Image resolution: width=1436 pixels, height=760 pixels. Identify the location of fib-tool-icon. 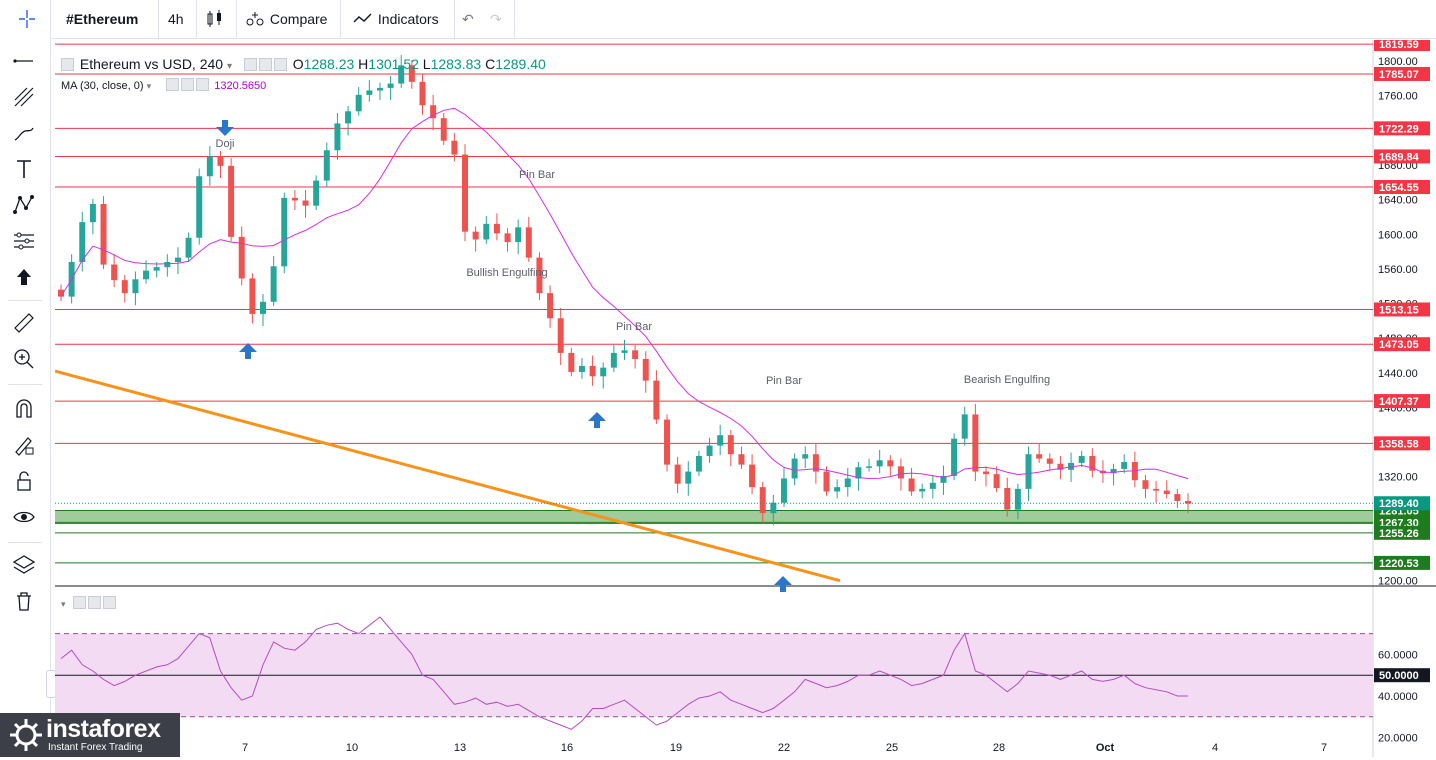
(24, 97).